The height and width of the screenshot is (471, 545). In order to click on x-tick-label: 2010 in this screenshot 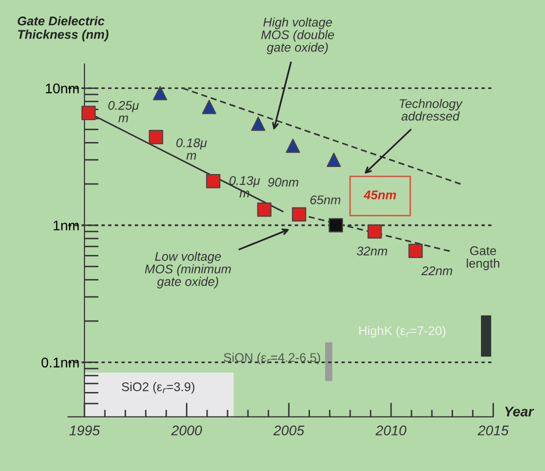, I will do `click(391, 431)`.